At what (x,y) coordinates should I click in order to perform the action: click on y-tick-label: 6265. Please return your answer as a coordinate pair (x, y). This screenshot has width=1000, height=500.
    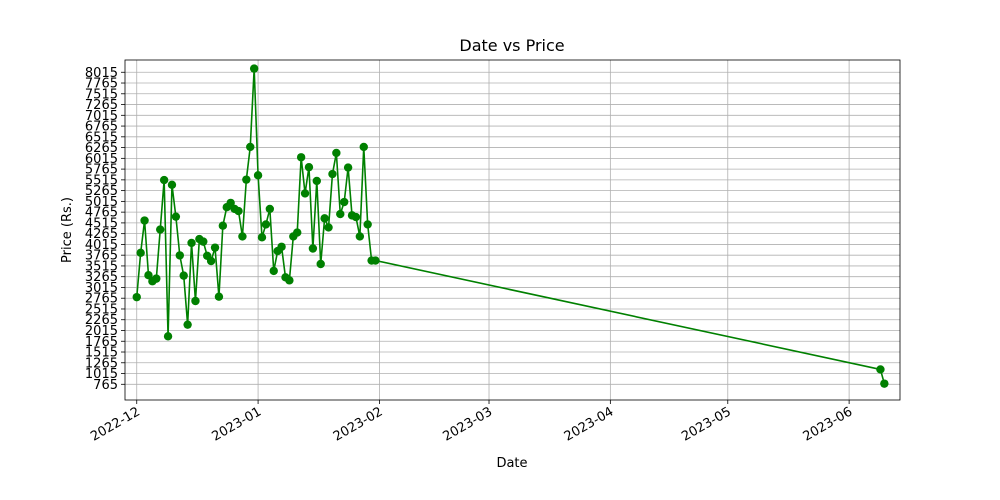
    Looking at the image, I should click on (101, 148).